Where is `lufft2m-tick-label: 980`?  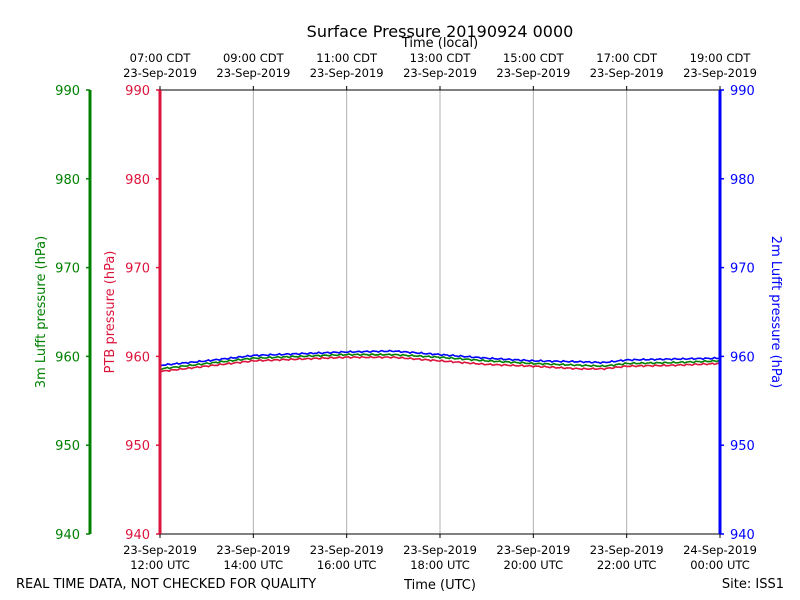 lufft2m-tick-label: 980 is located at coordinates (742, 180).